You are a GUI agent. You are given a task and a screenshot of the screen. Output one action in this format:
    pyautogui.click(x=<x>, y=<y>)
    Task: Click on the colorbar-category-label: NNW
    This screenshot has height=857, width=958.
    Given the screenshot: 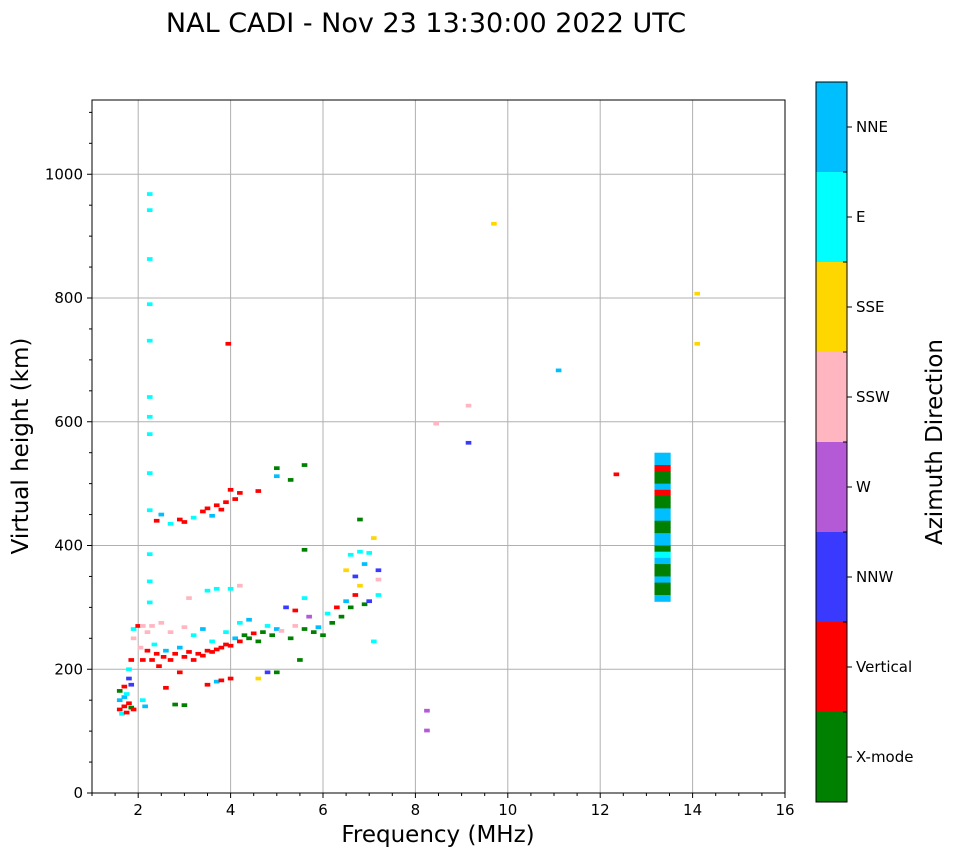 What is the action you would take?
    pyautogui.click(x=874, y=577)
    